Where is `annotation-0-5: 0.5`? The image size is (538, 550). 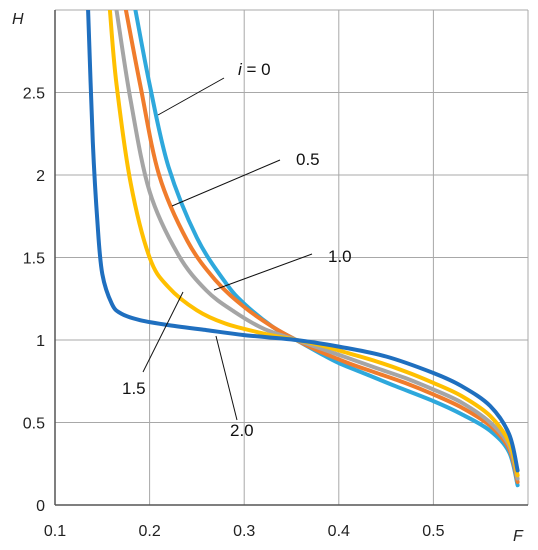 annotation-0-5: 0.5 is located at coordinates (308, 159).